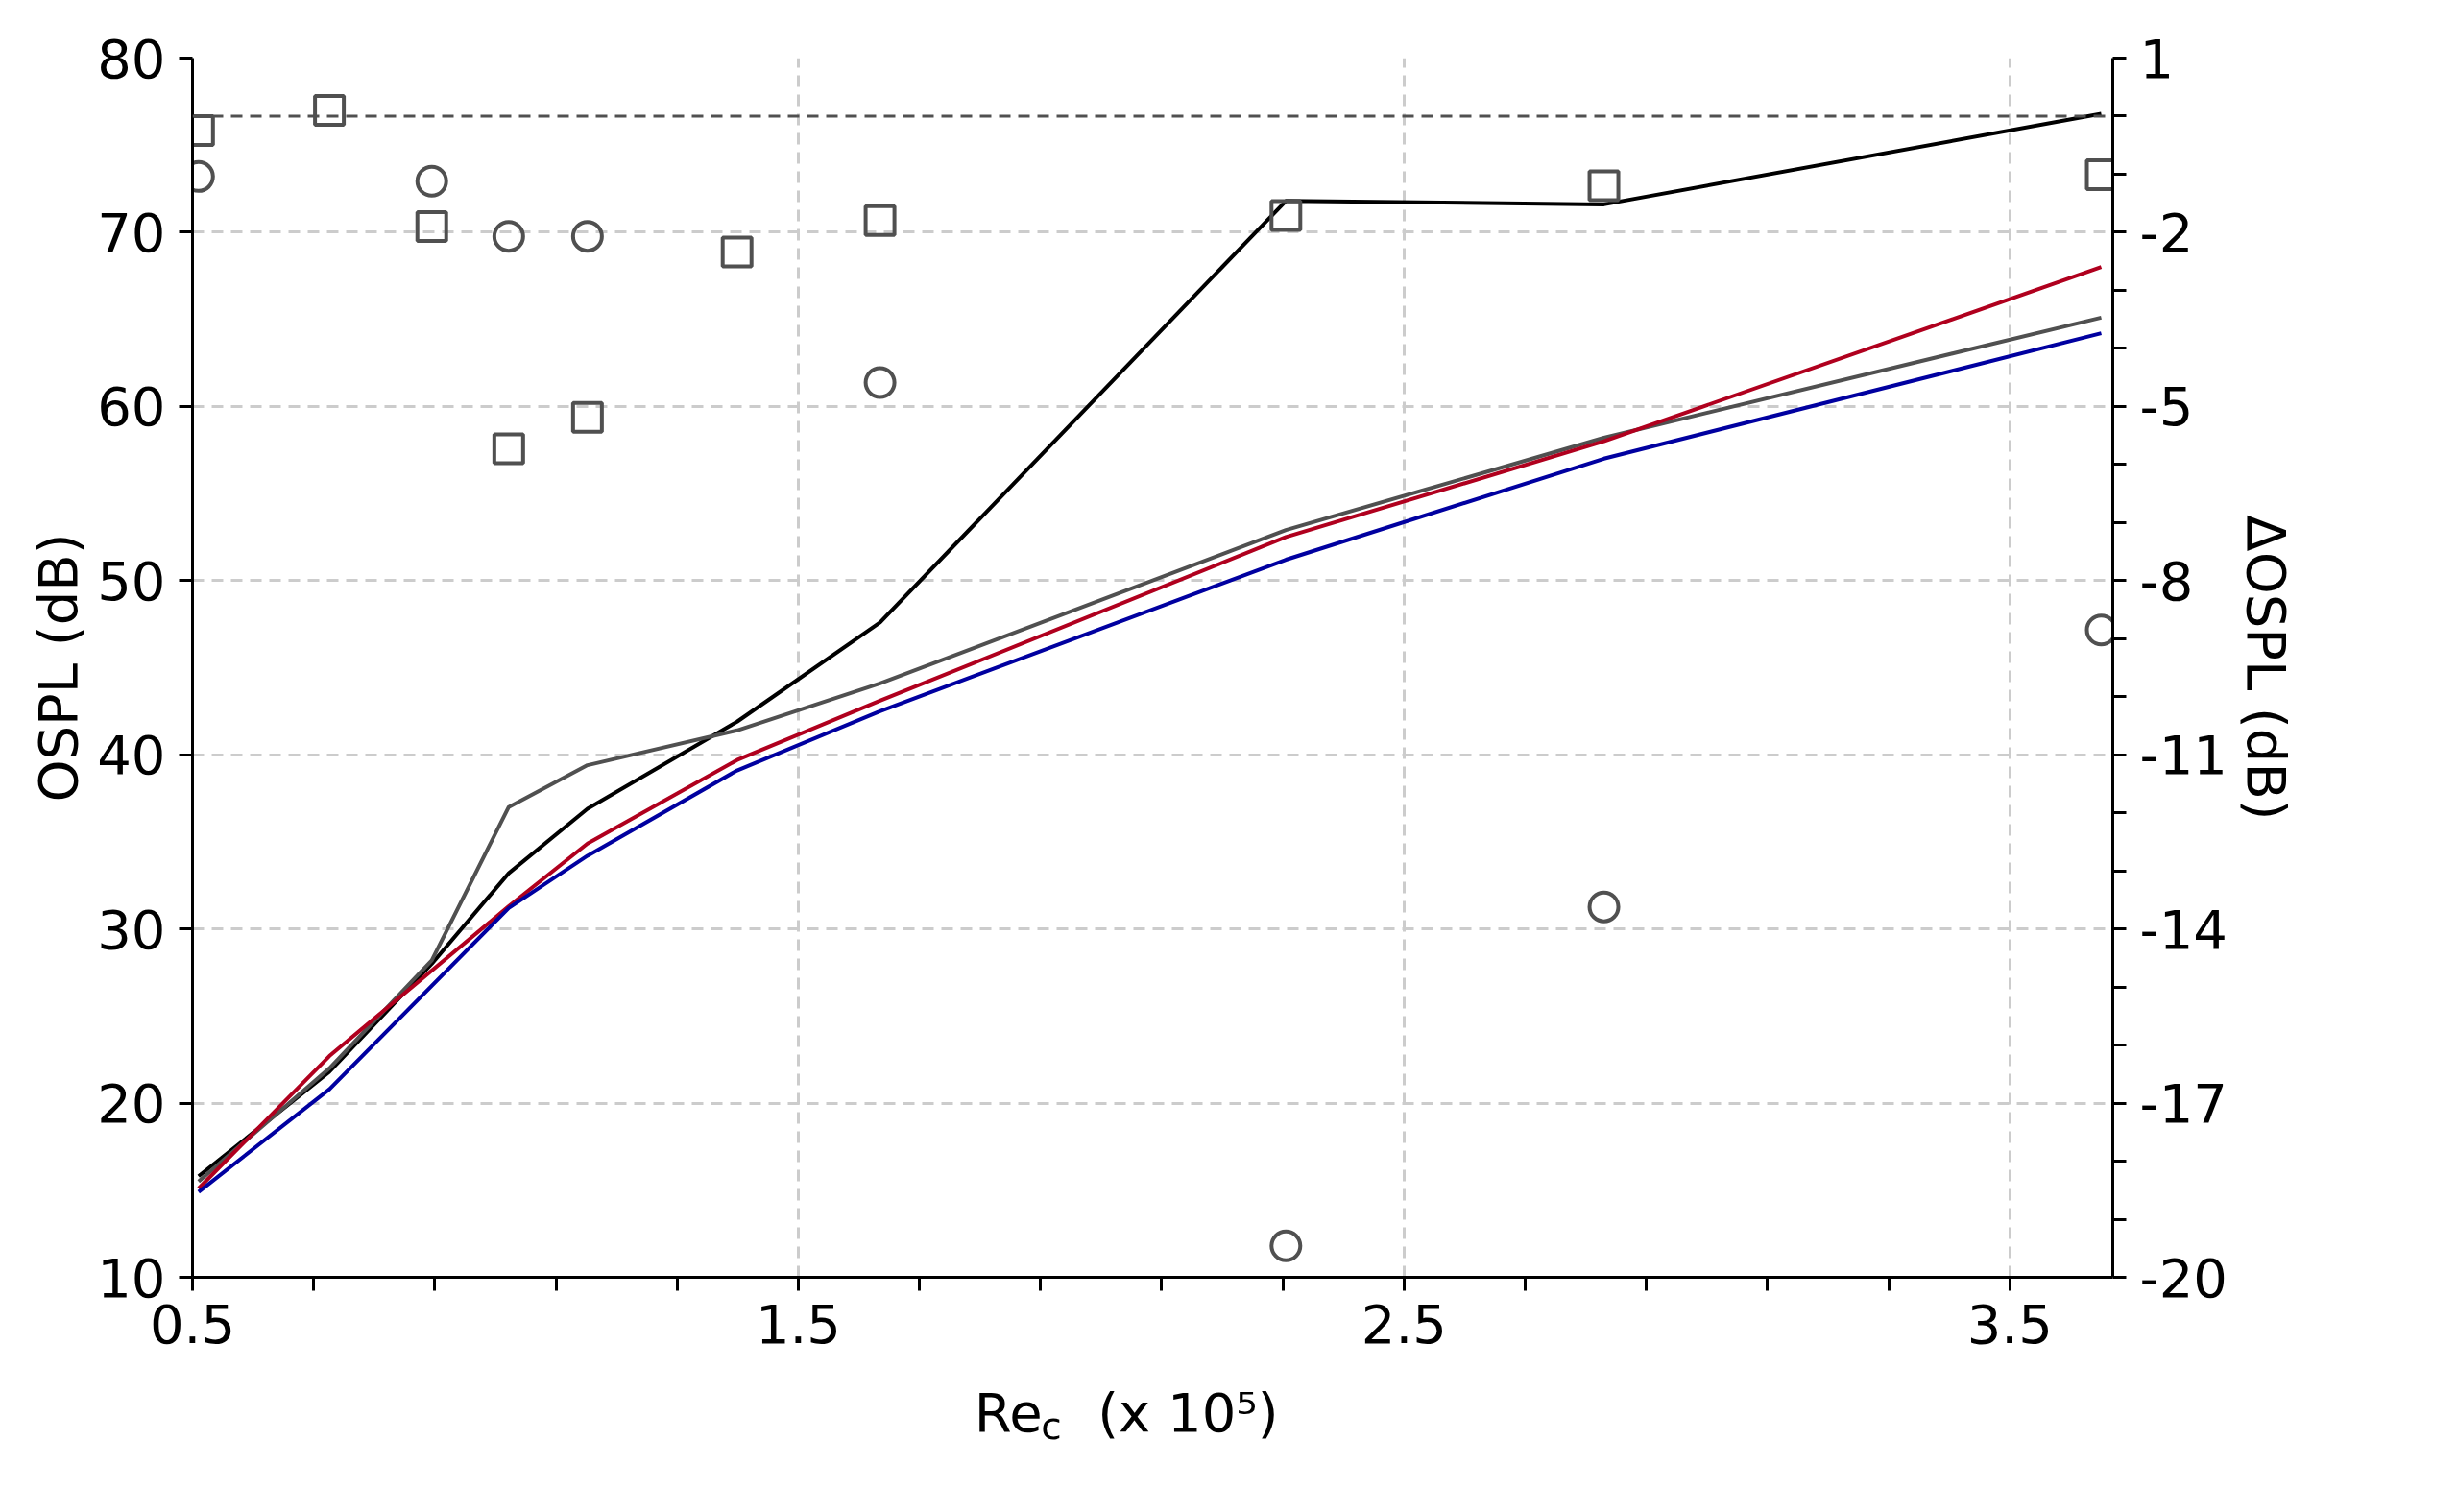  I want to click on y-tick-label: 30, so click(131, 929).